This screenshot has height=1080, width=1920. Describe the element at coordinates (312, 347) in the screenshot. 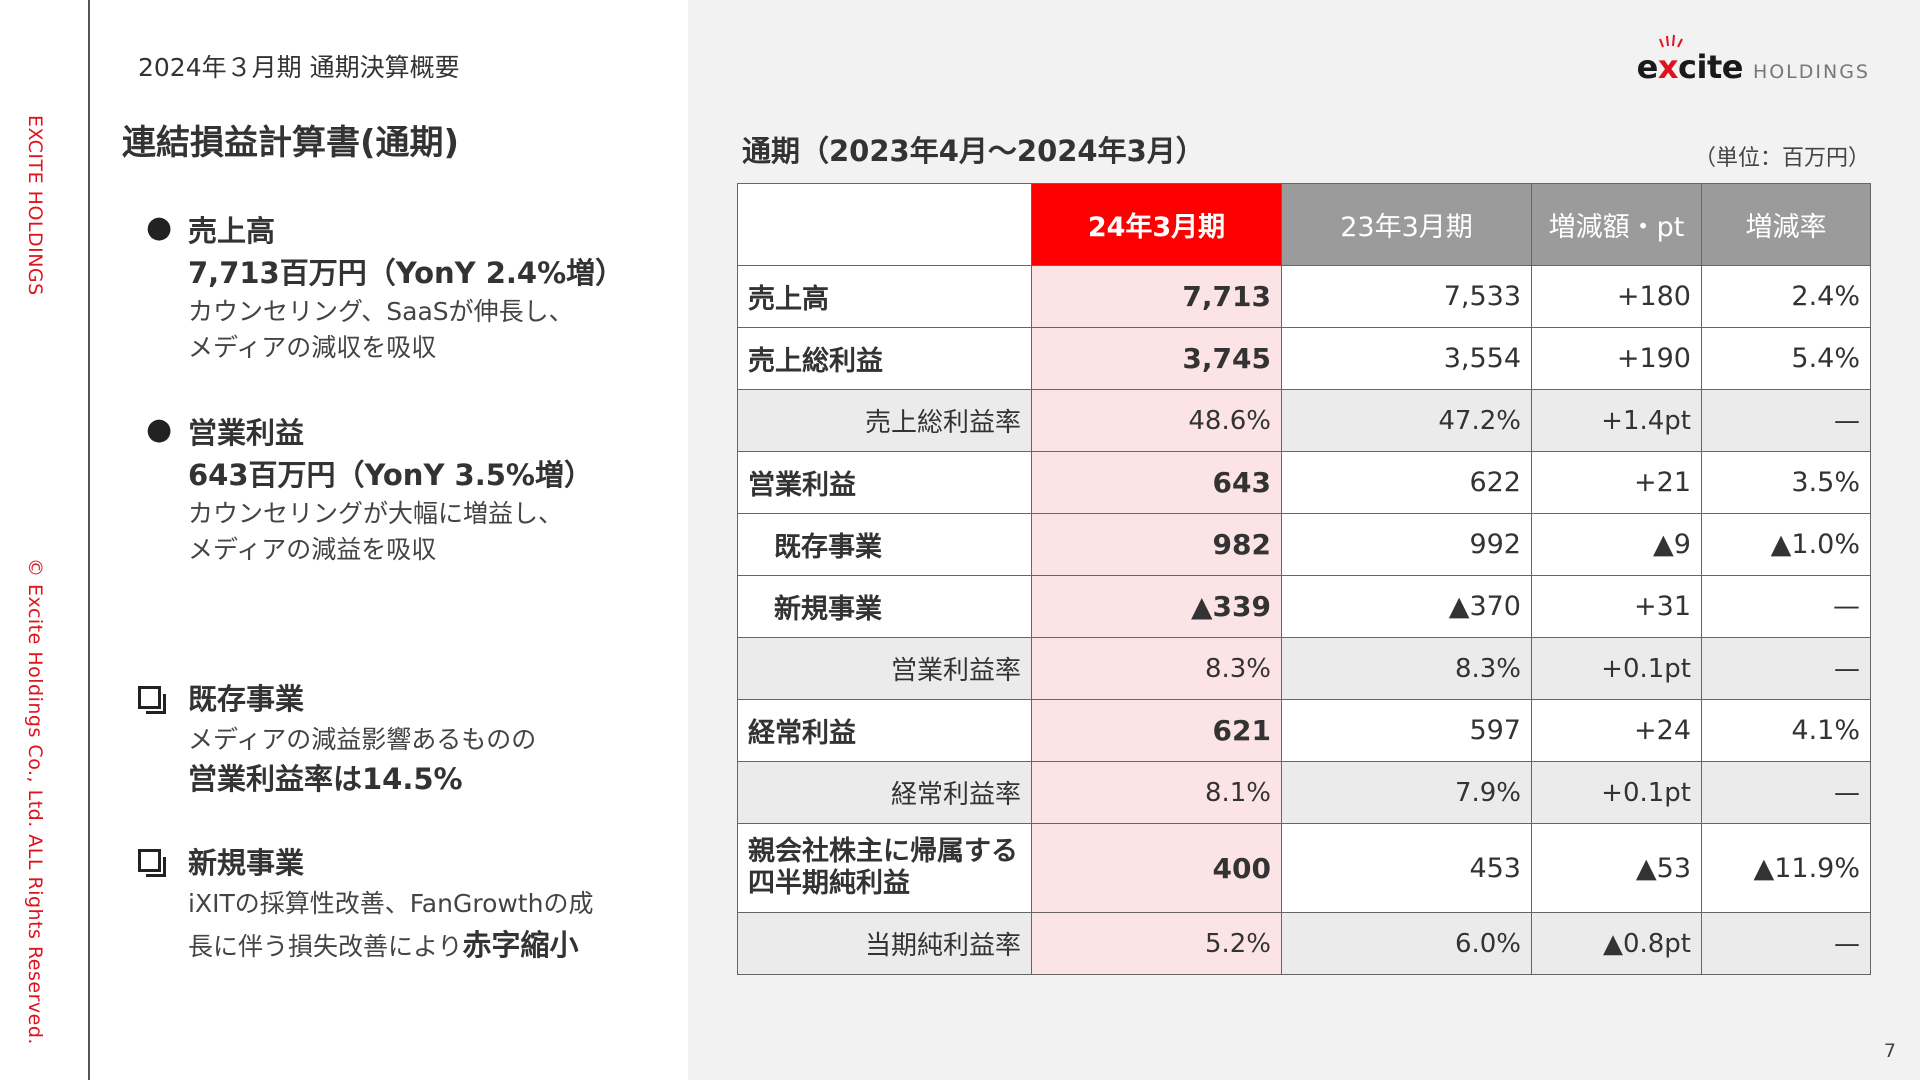

I see `bullet-text-line: メディアの減収を吸収` at that location.